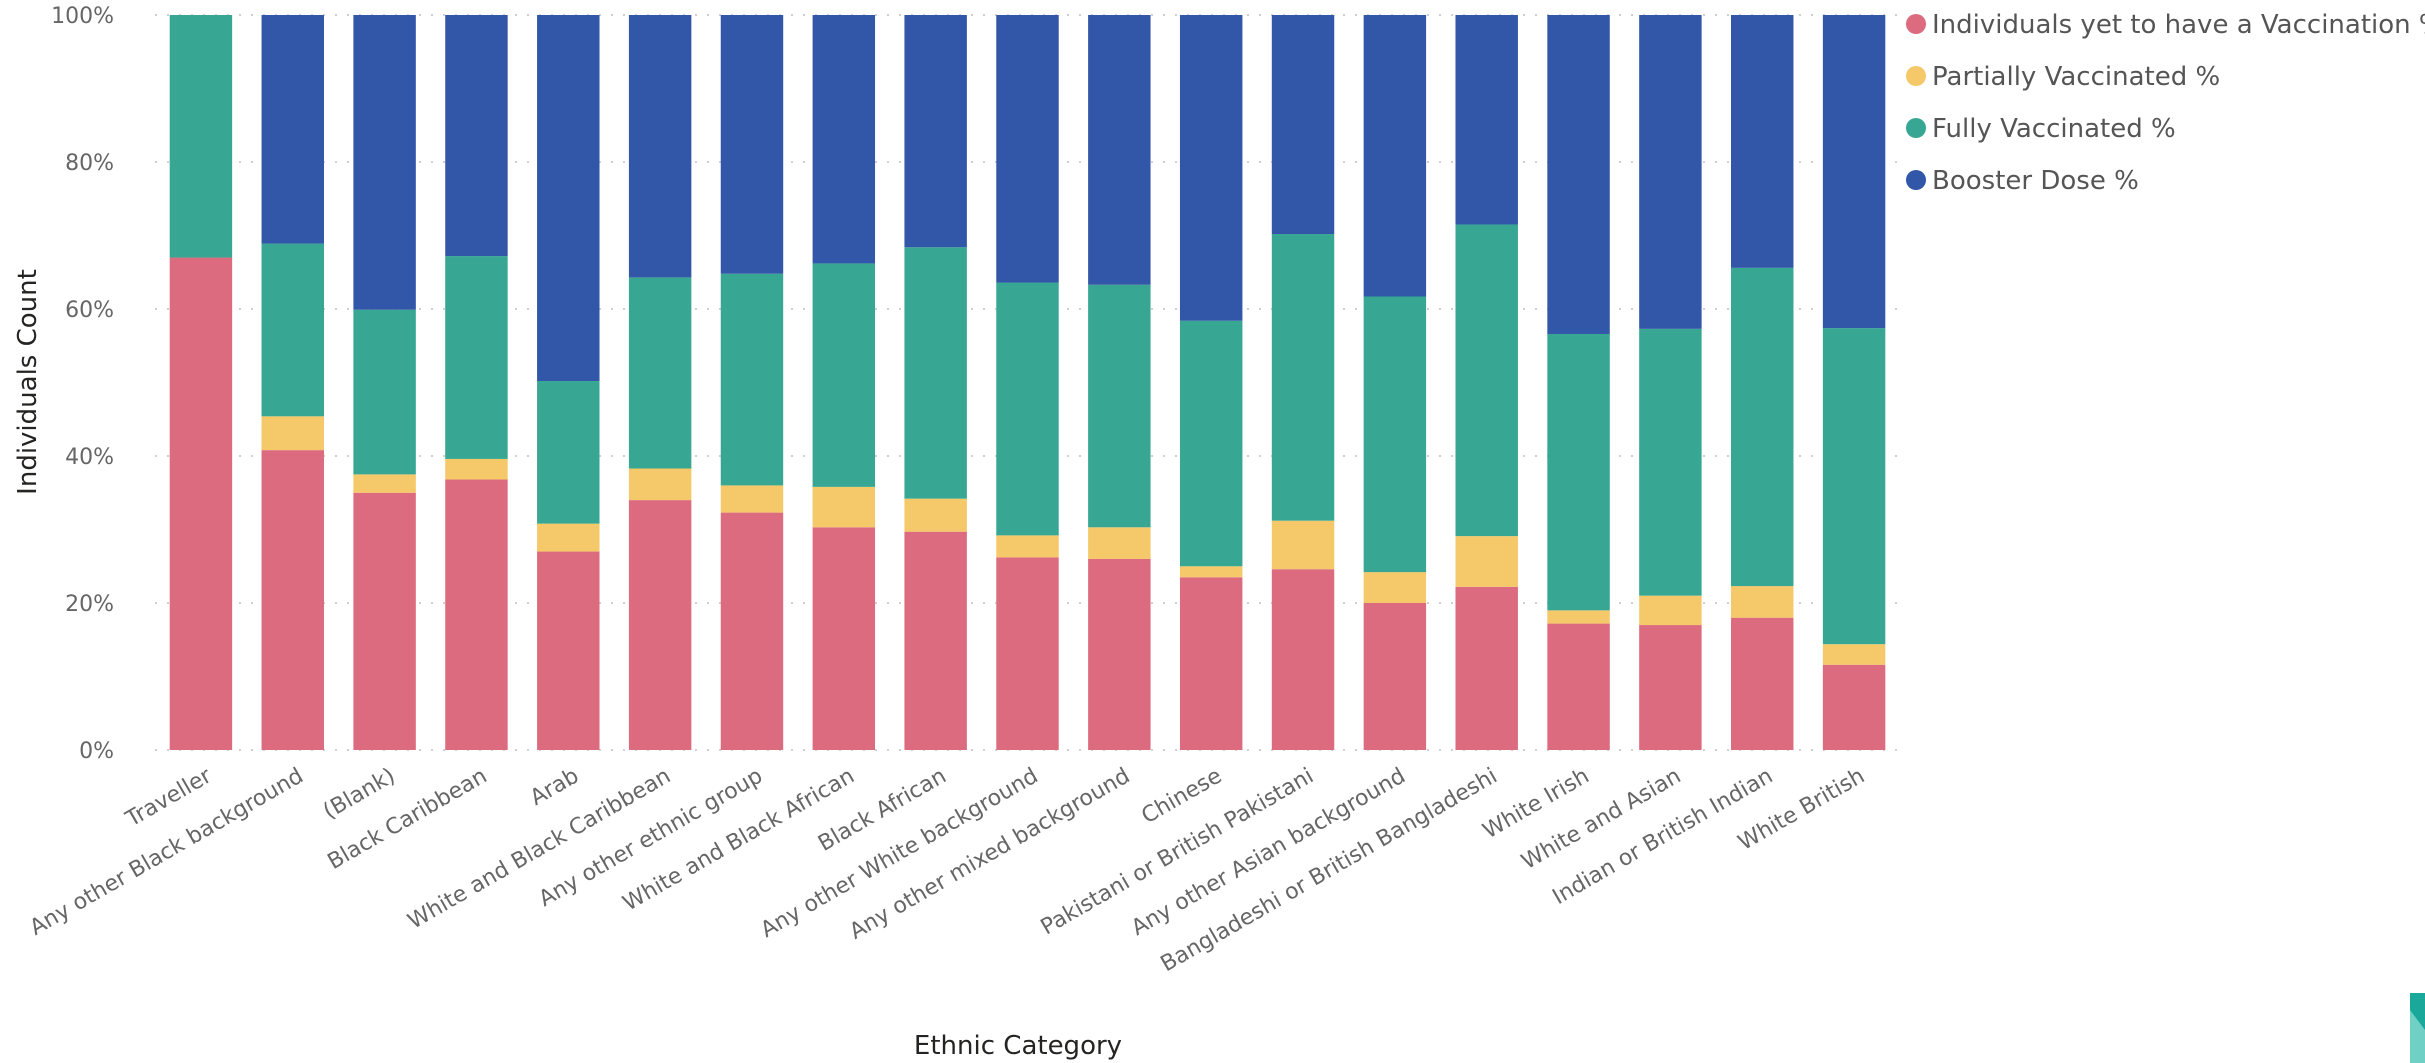 Image resolution: width=2425 pixels, height=1063 pixels. Describe the element at coordinates (2035, 181) in the screenshot. I see `legend-label: Booster Dose %` at that location.